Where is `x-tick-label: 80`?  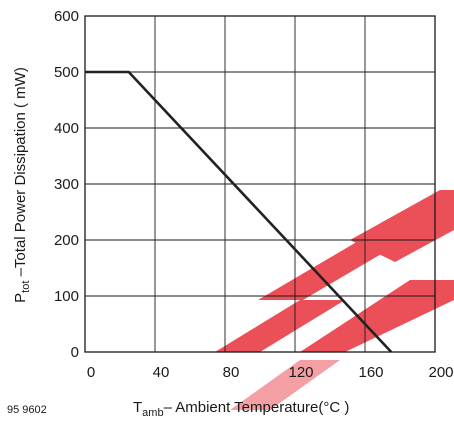 x-tick-label: 80 is located at coordinates (231, 372).